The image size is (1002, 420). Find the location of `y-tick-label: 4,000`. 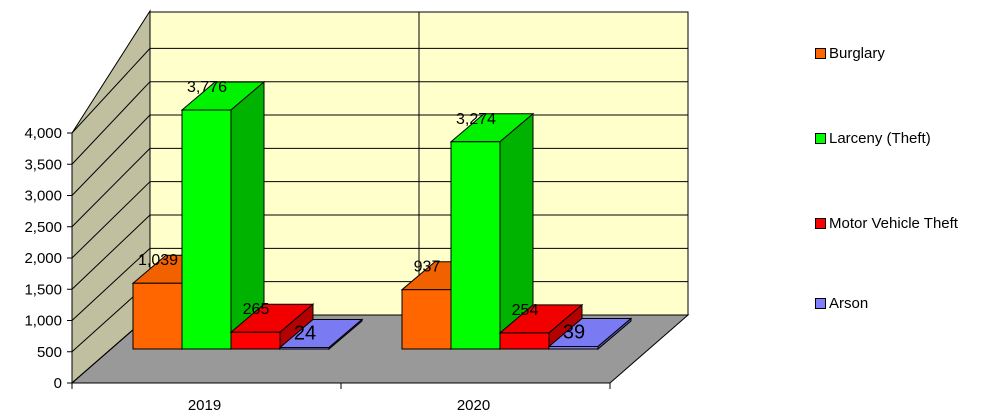

y-tick-label: 4,000 is located at coordinates (43, 133).